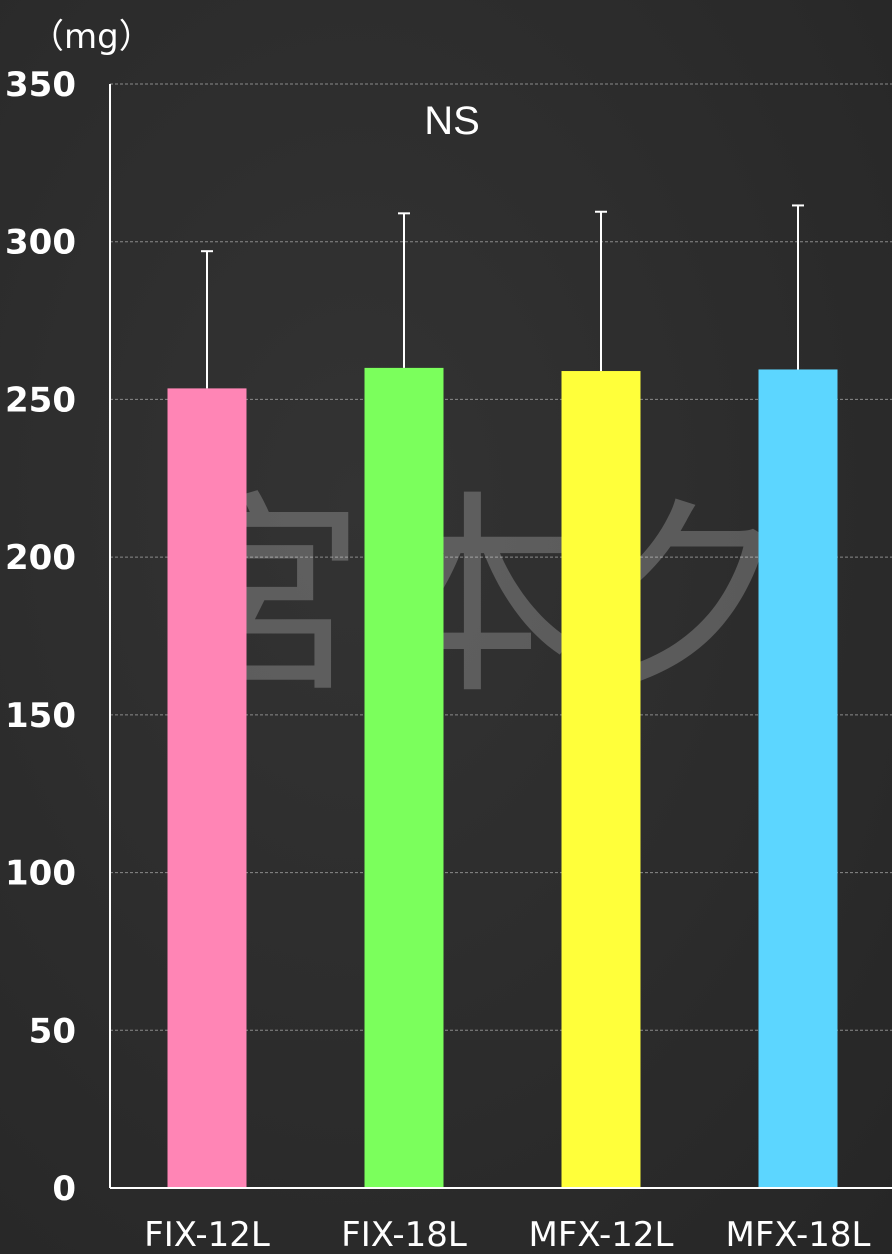 The width and height of the screenshot is (892, 1254). Describe the element at coordinates (502, 296) in the screenshot. I see `error-bars` at that location.